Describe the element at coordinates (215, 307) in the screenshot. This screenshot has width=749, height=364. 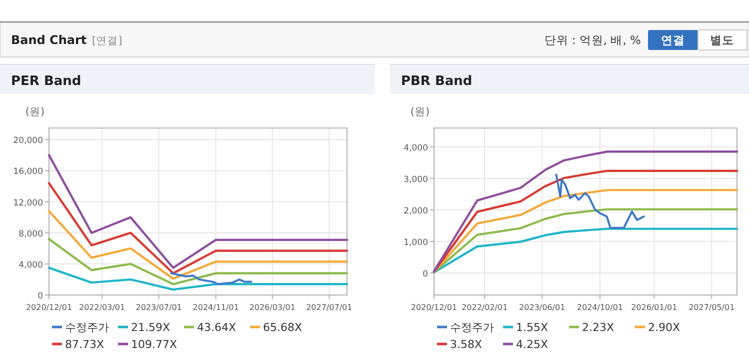
I see `x-tick-label: 2024/11/01` at that location.